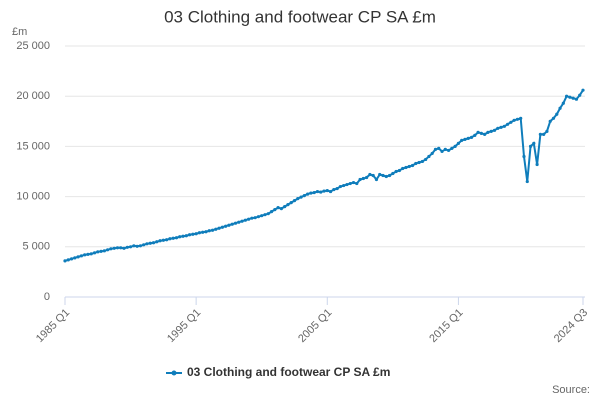  I want to click on y-tick-label: 5 000, so click(36, 247).